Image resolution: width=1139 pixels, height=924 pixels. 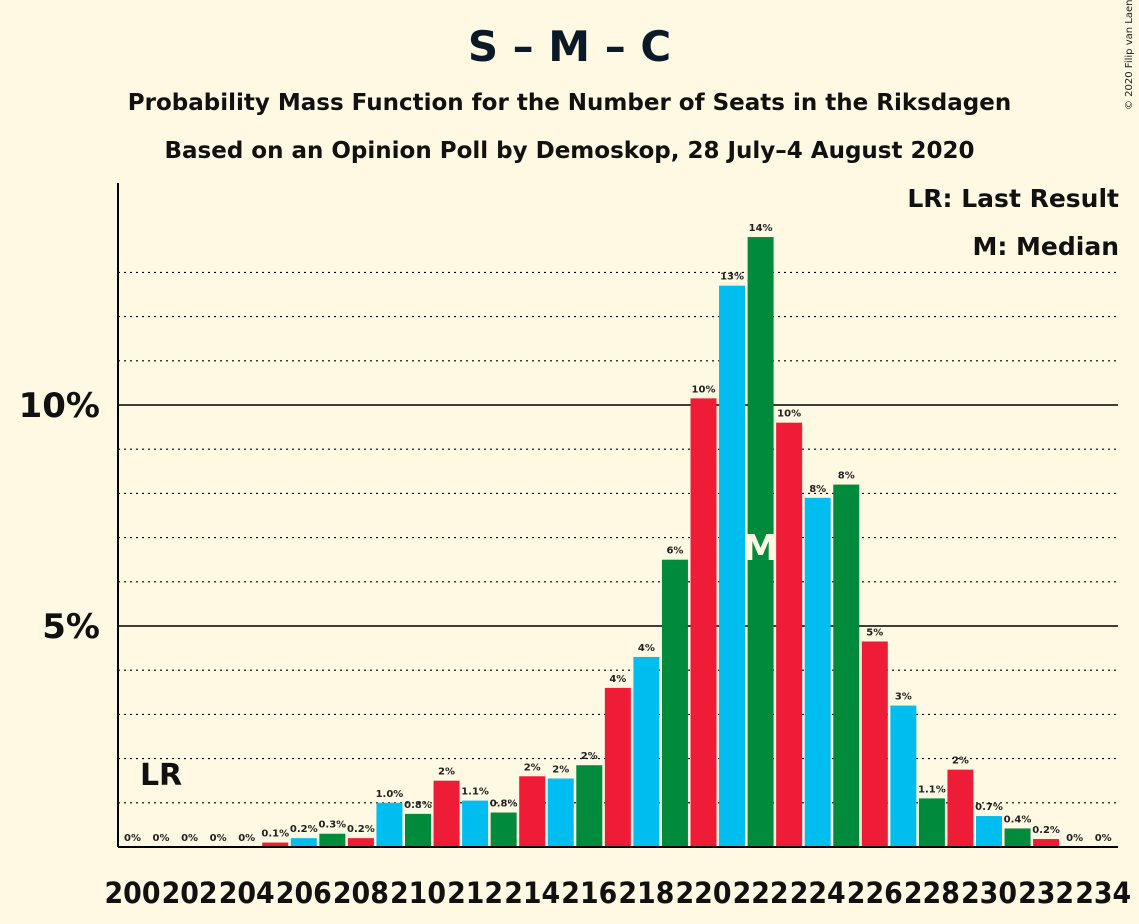 I want to click on chart-title: S – M – C, so click(x=569, y=46).